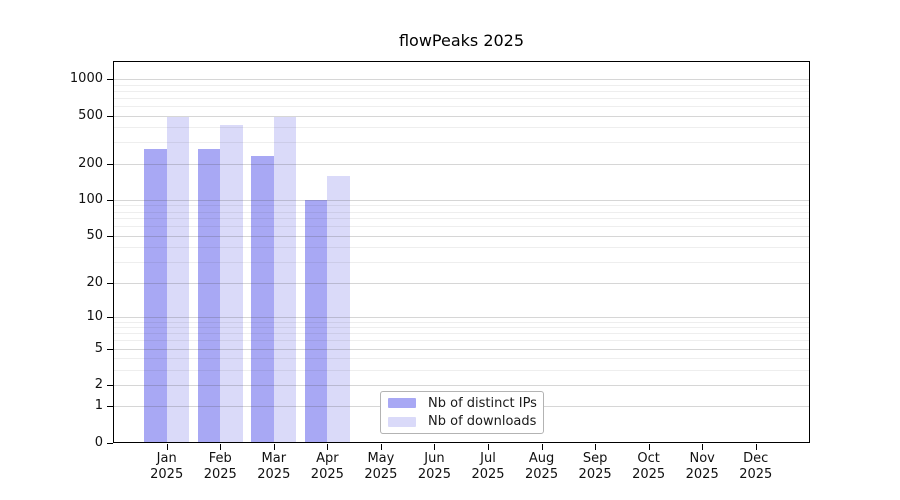  What do you see at coordinates (338, 309) in the screenshot?
I see `bar-nb-of-downloads-apr` at bounding box center [338, 309].